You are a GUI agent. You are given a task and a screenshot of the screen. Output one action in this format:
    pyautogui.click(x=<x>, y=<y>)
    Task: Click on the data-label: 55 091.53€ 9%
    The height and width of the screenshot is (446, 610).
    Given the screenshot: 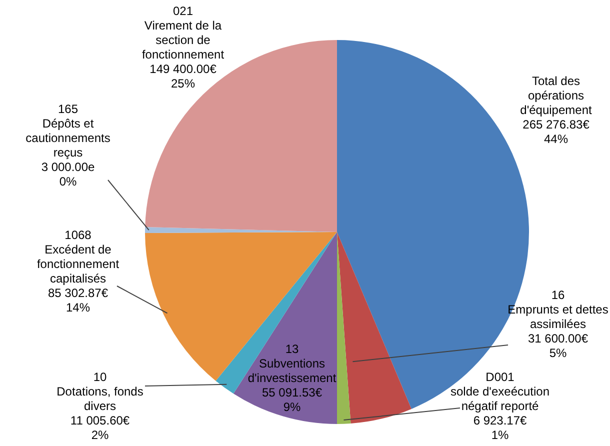 What is the action you would take?
    pyautogui.click(x=292, y=400)
    